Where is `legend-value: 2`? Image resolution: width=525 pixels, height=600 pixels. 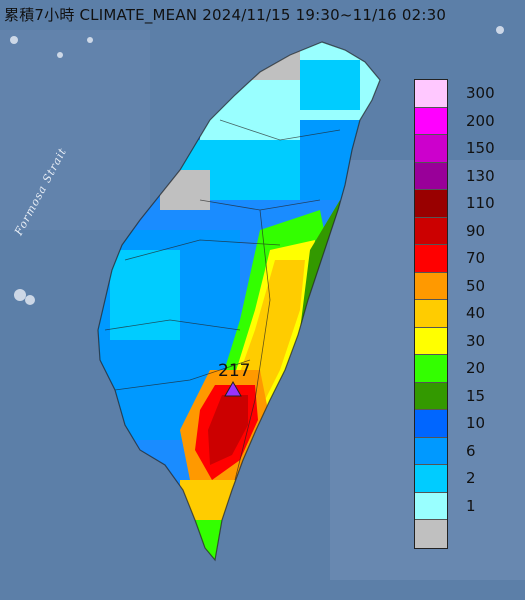
legend-value: 2 is located at coordinates (471, 478).